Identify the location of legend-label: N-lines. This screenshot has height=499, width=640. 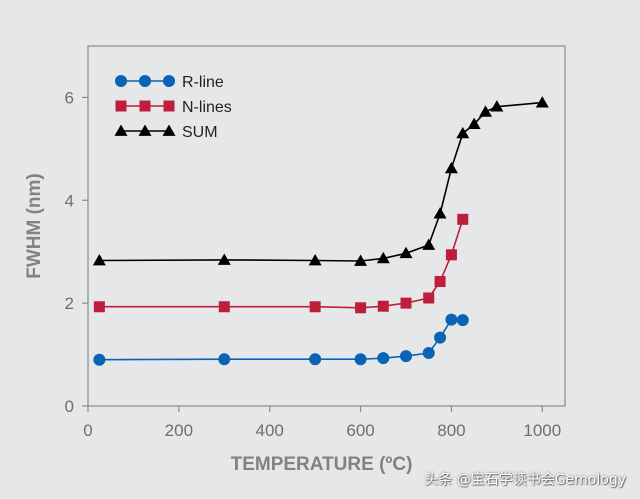
(207, 107).